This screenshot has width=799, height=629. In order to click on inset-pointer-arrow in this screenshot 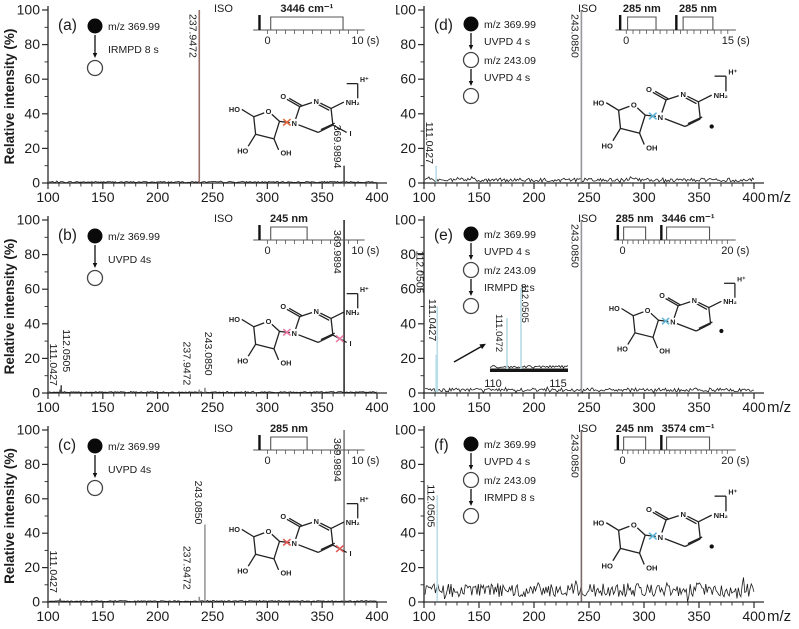, I will do `click(469, 353)`.